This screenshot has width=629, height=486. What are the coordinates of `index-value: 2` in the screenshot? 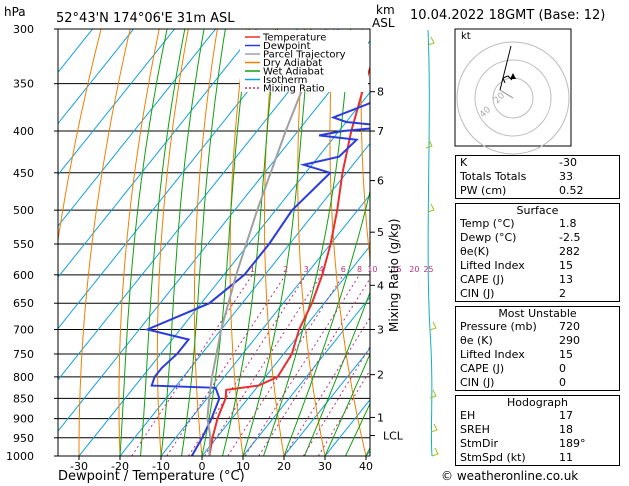 It's located at (562, 293).